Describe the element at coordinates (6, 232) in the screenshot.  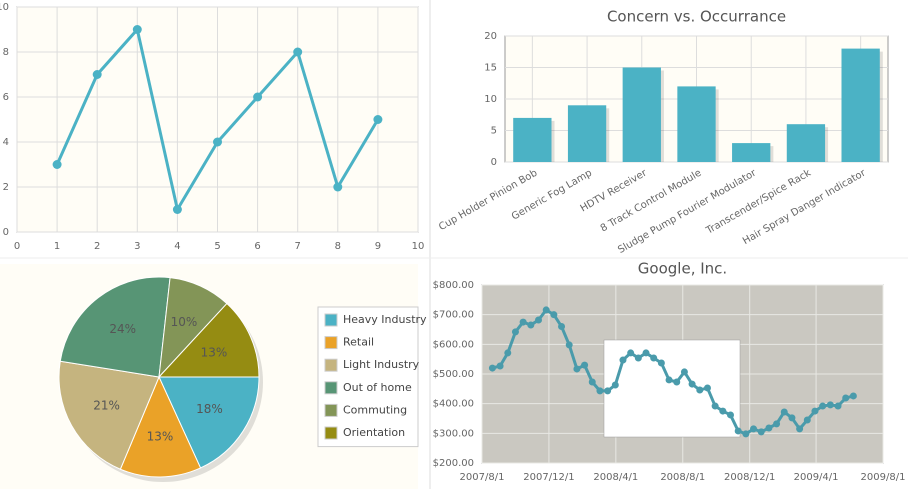
I see `y-tick-label: 0` at that location.